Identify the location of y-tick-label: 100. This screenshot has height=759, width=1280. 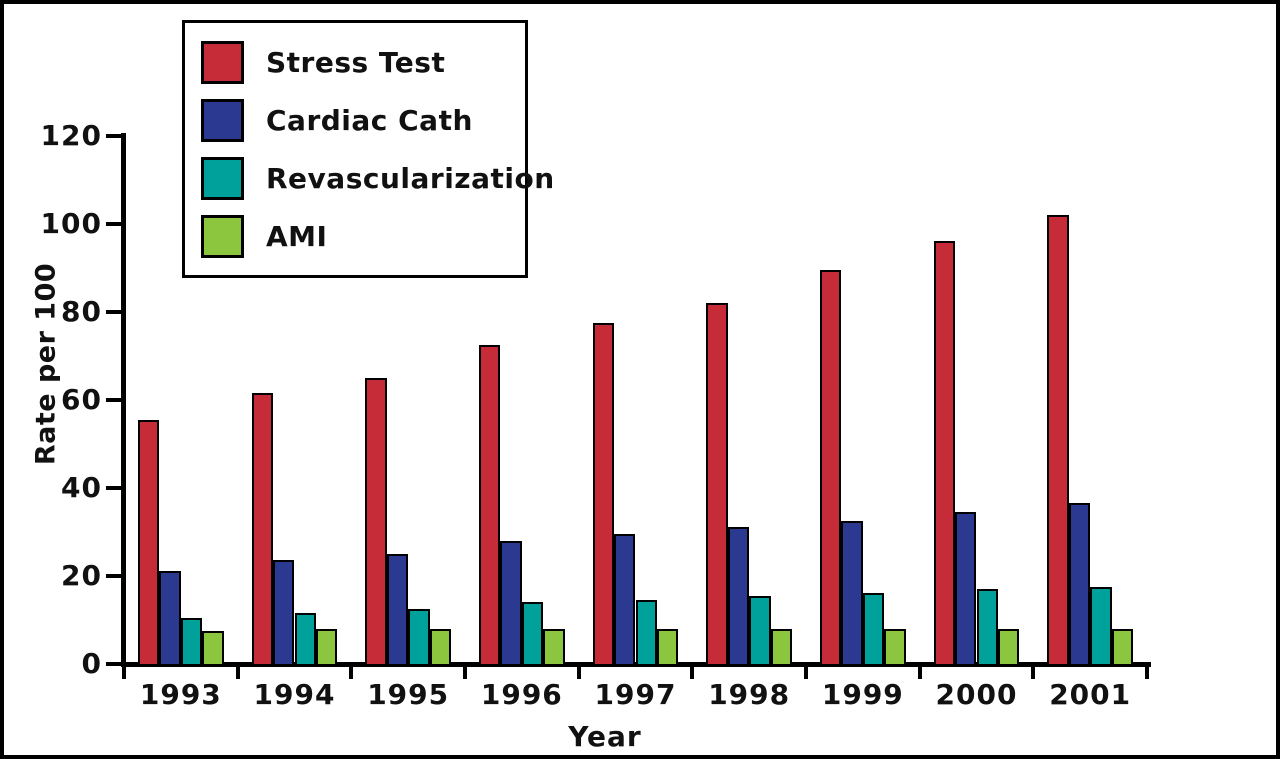
(71, 223).